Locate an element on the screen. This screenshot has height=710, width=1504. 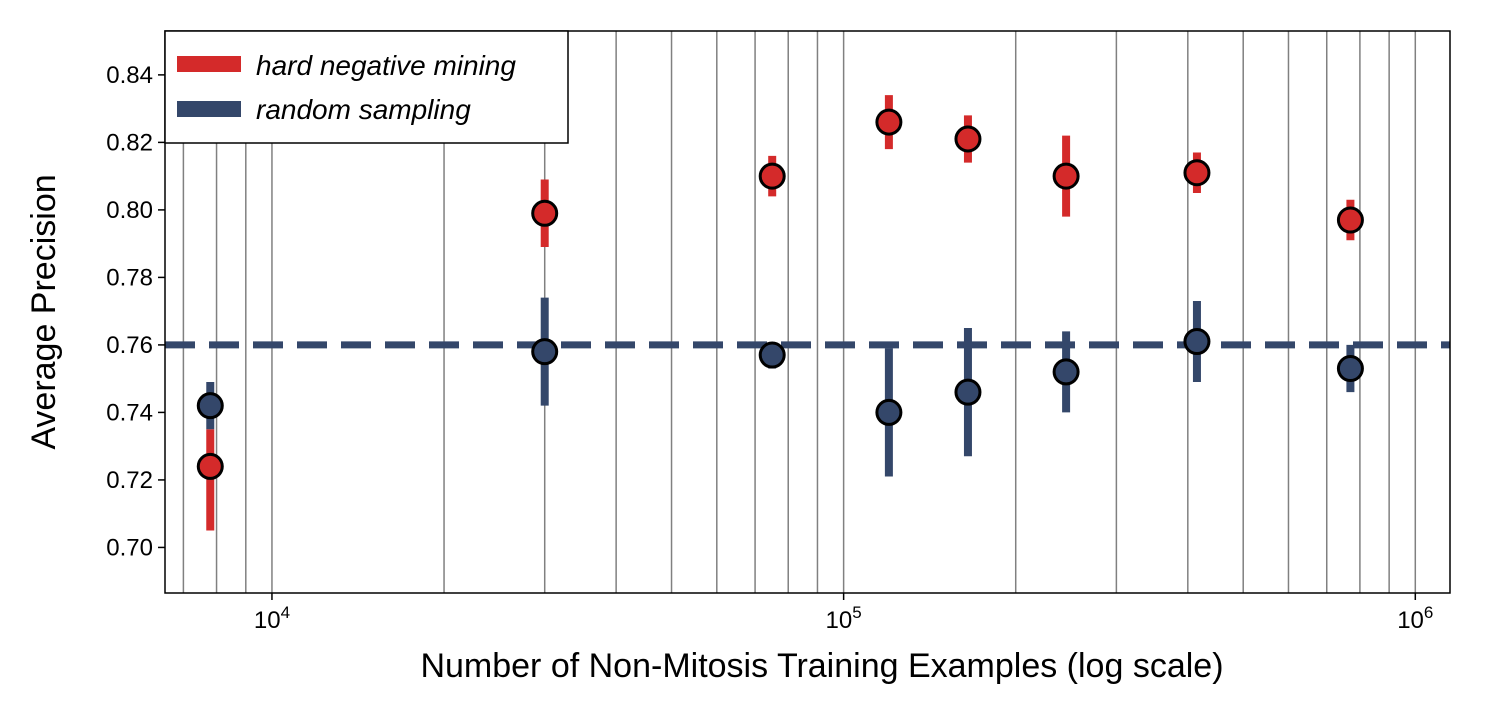
y-tick-label: 0.78 is located at coordinates (129, 277).